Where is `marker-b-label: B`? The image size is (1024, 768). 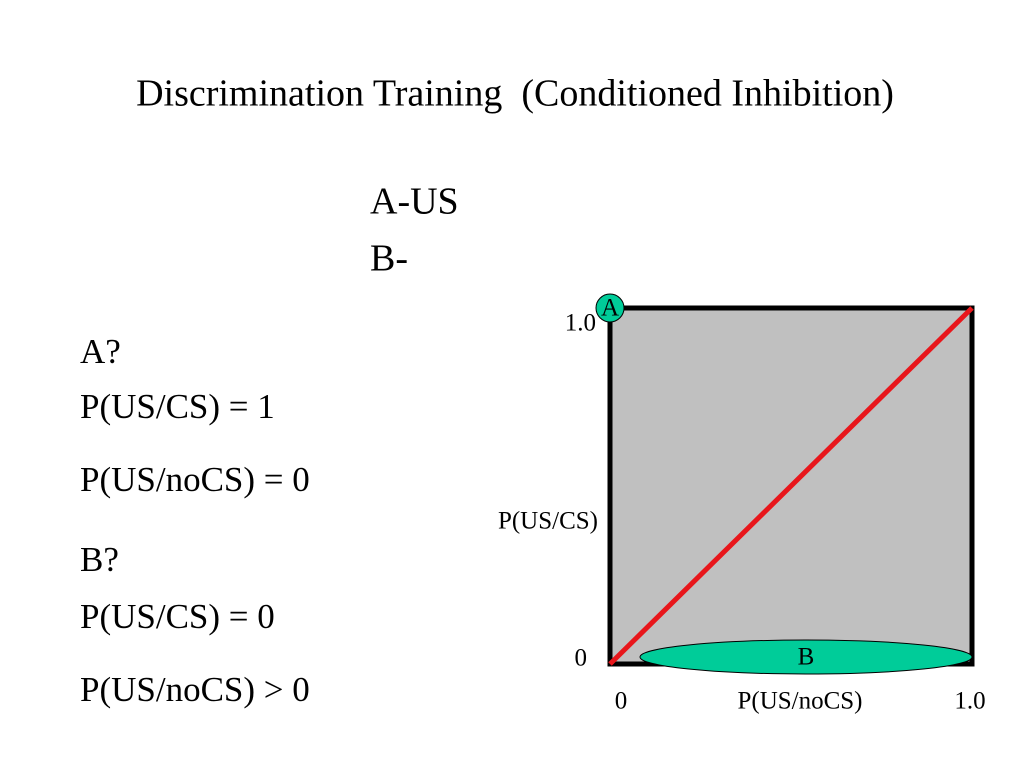 marker-b-label: B is located at coordinates (806, 657).